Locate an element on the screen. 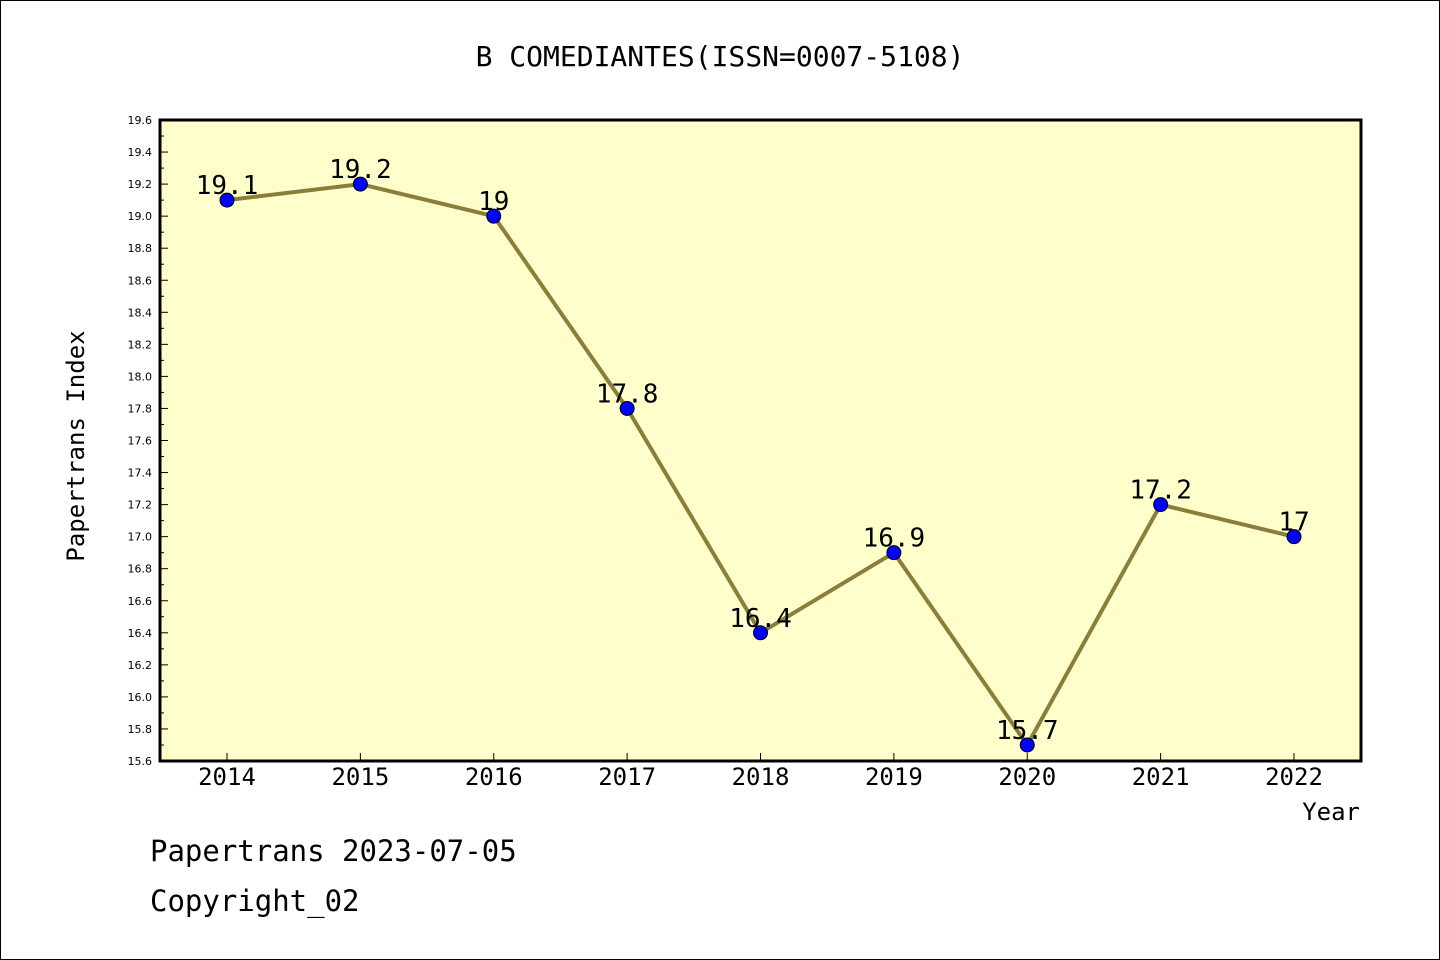 The width and height of the screenshot is (1440, 960). y-tick-label: 18.2 is located at coordinates (140, 344).